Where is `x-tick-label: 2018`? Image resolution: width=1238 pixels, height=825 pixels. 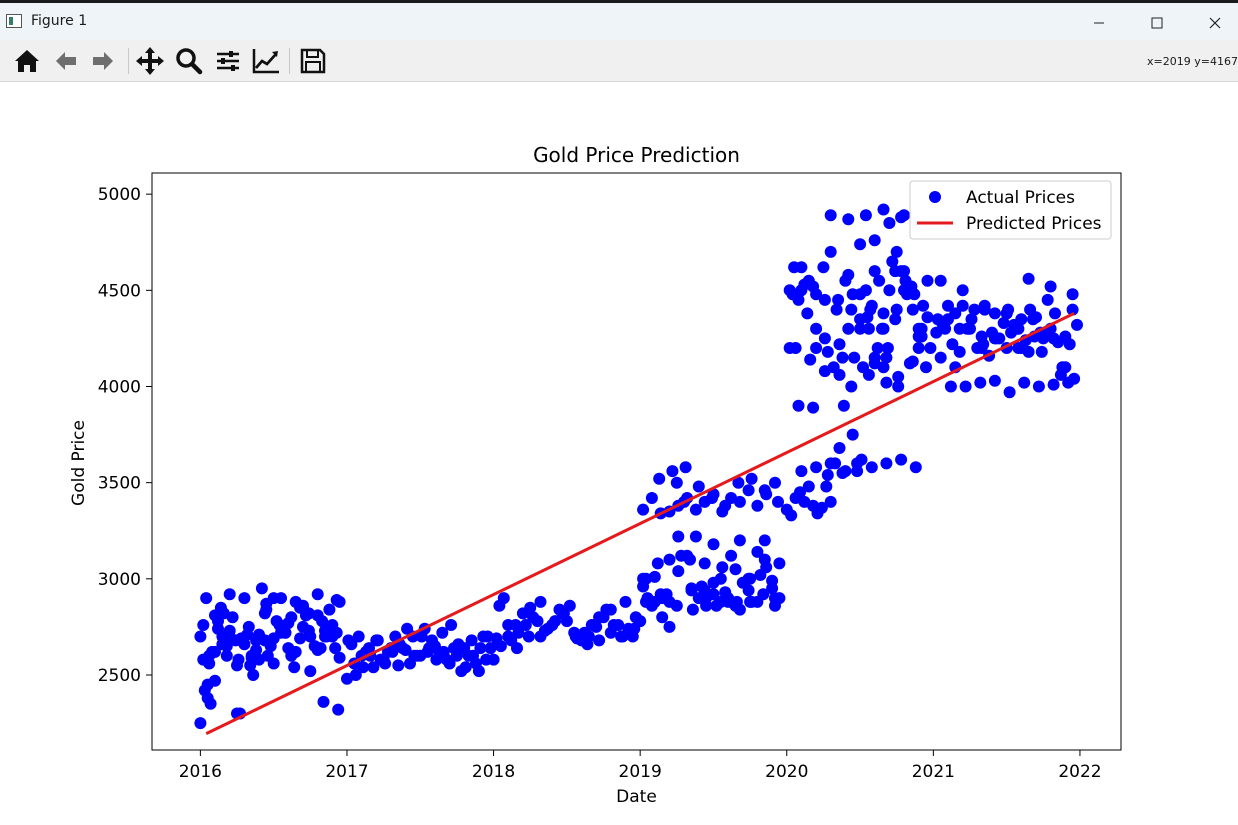 x-tick-label: 2018 is located at coordinates (493, 772).